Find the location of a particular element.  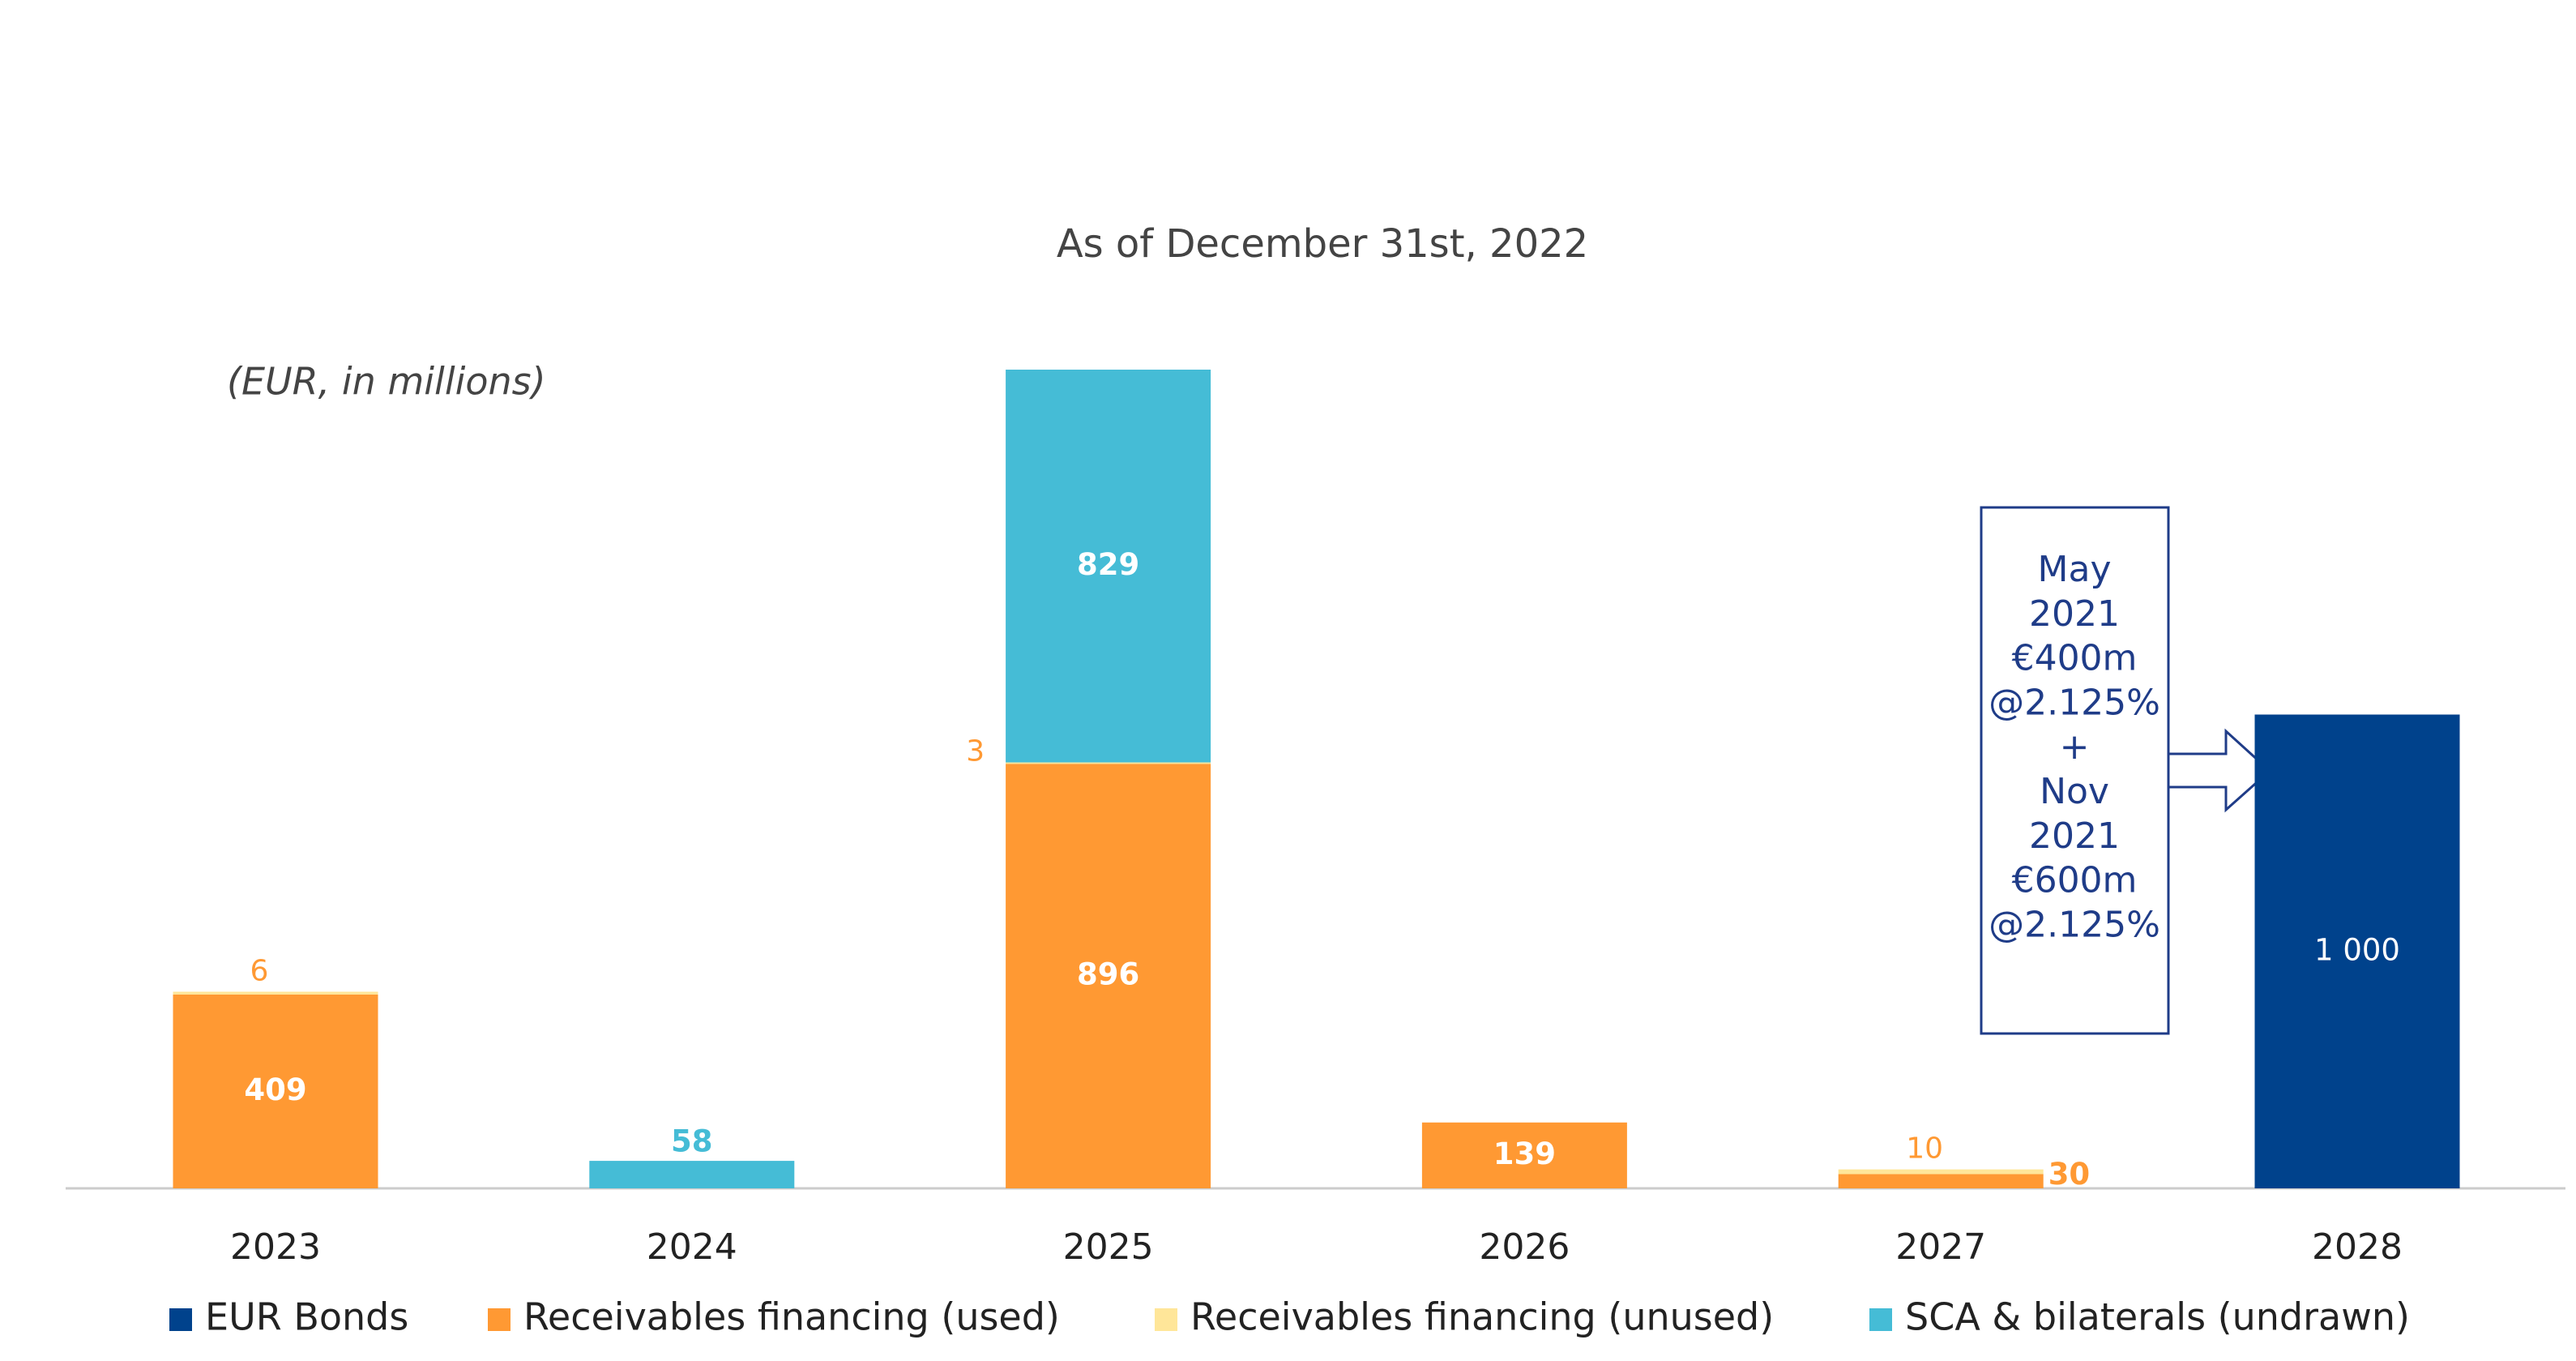

data-label: 6 is located at coordinates (259, 970).